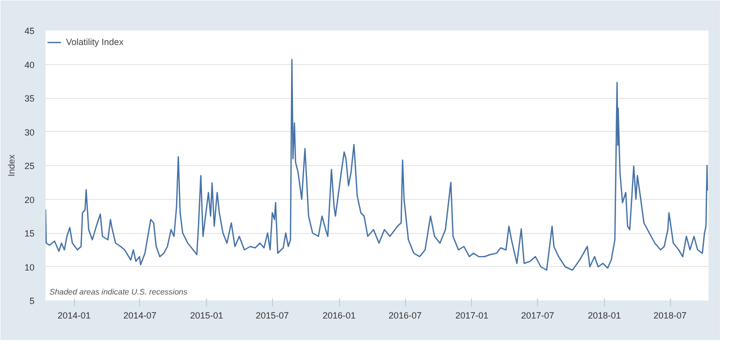 Image resolution: width=730 pixels, height=350 pixels. I want to click on annotation: Shaded areas indicate U.S. recessions, so click(119, 292).